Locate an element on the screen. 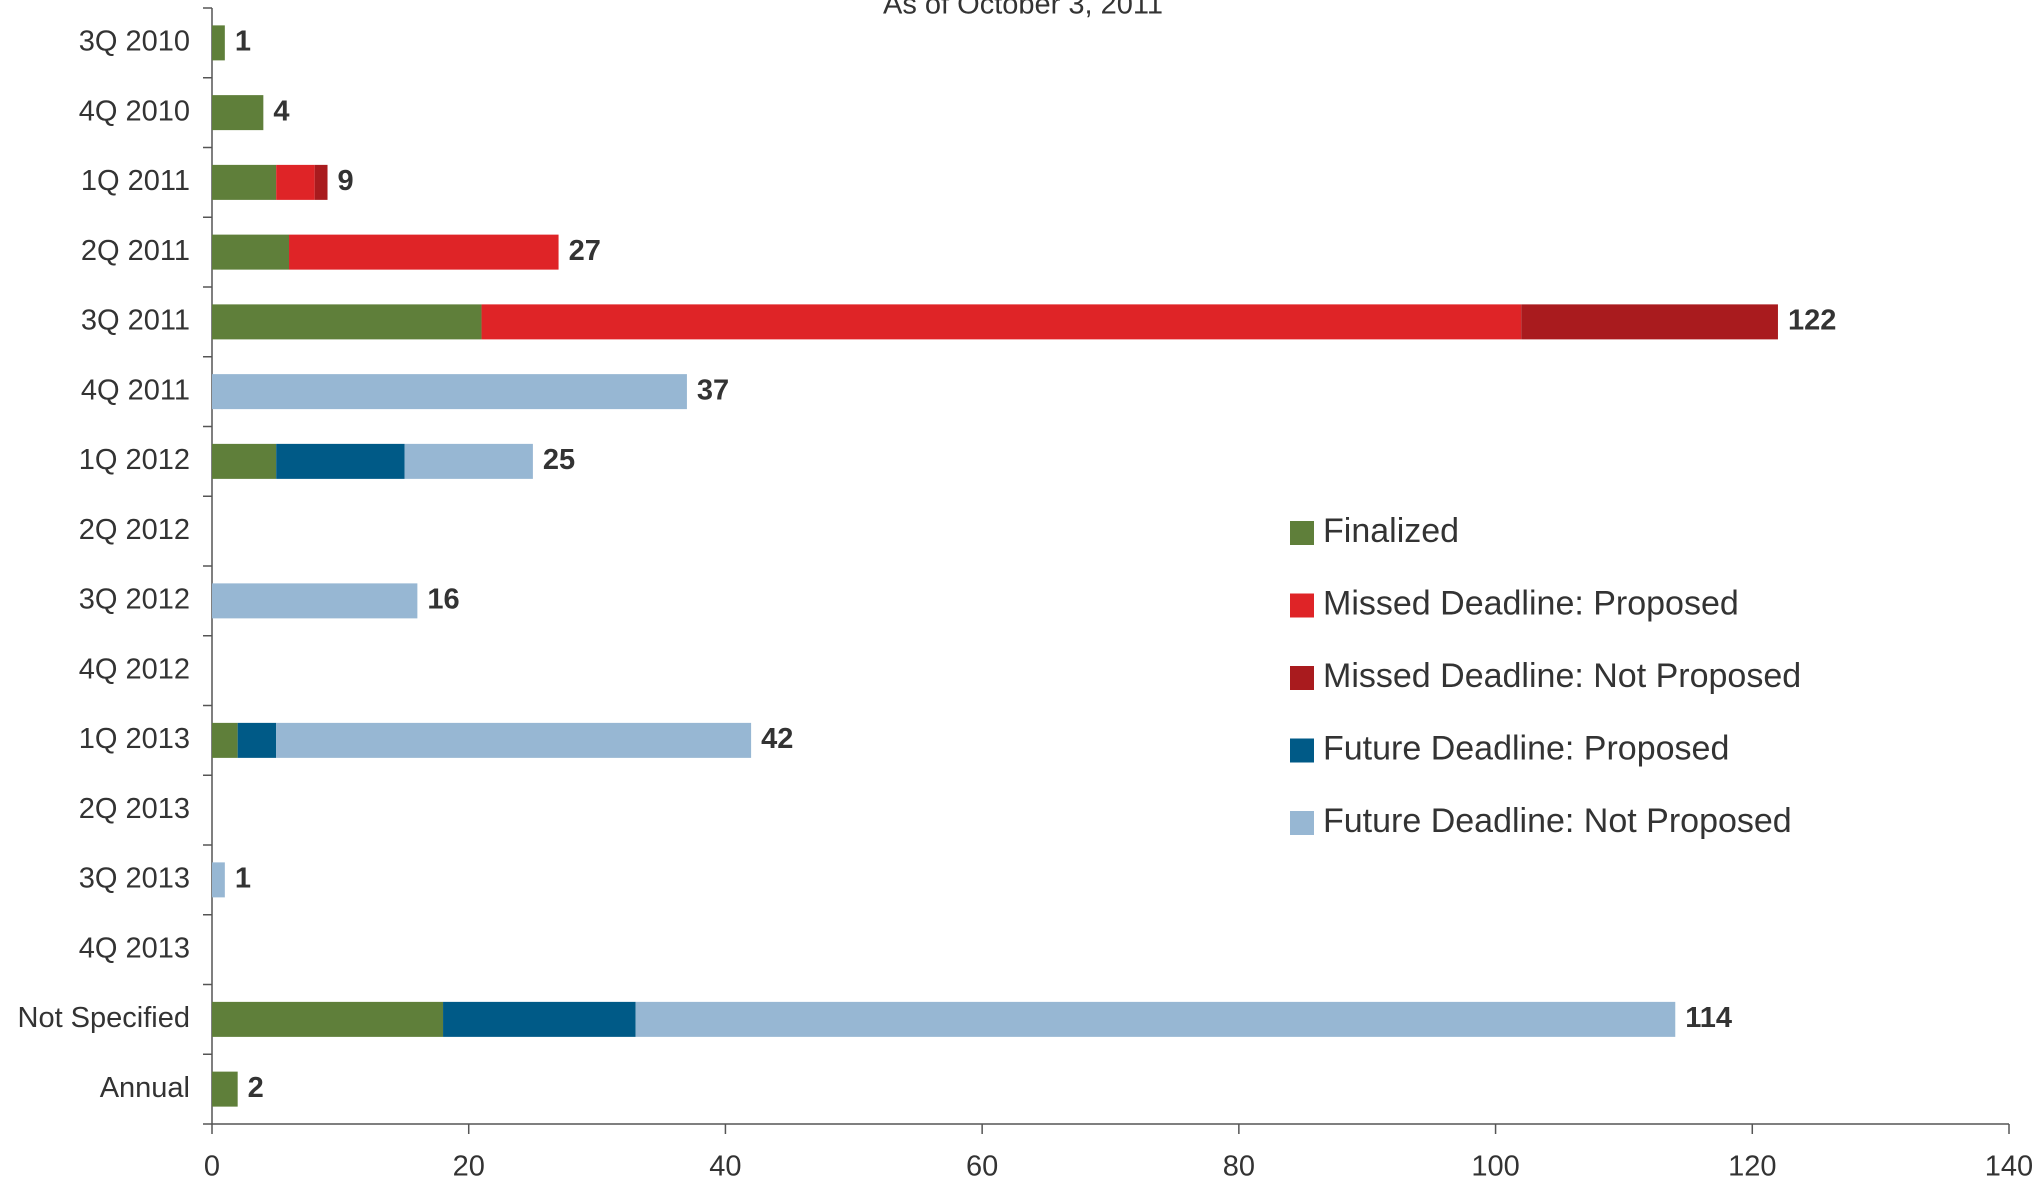 The height and width of the screenshot is (1183, 2039). total-label: 122 is located at coordinates (1812, 321).